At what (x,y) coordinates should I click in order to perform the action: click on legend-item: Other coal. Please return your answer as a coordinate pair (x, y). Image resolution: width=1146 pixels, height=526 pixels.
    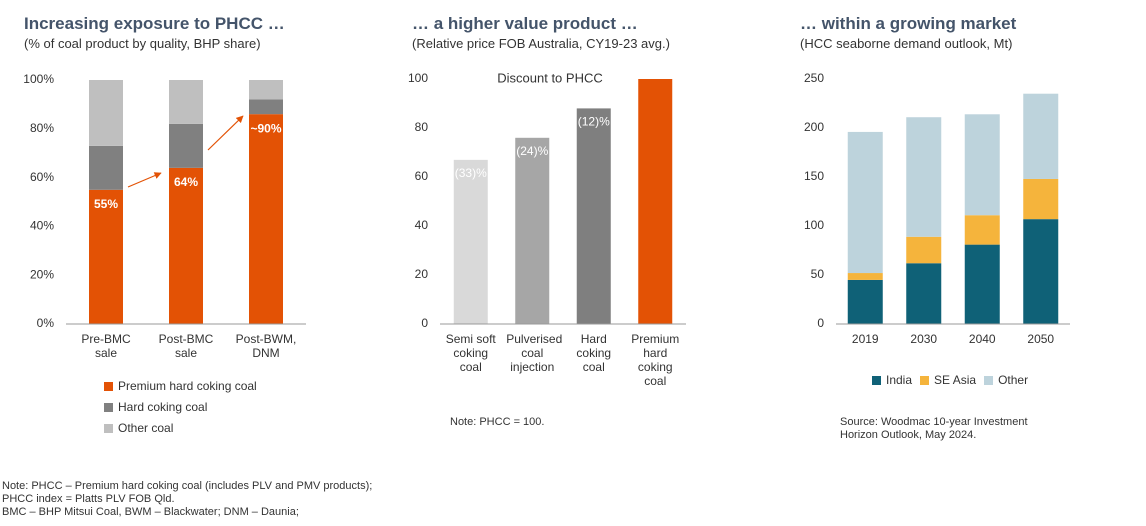
    Looking at the image, I should click on (180, 428).